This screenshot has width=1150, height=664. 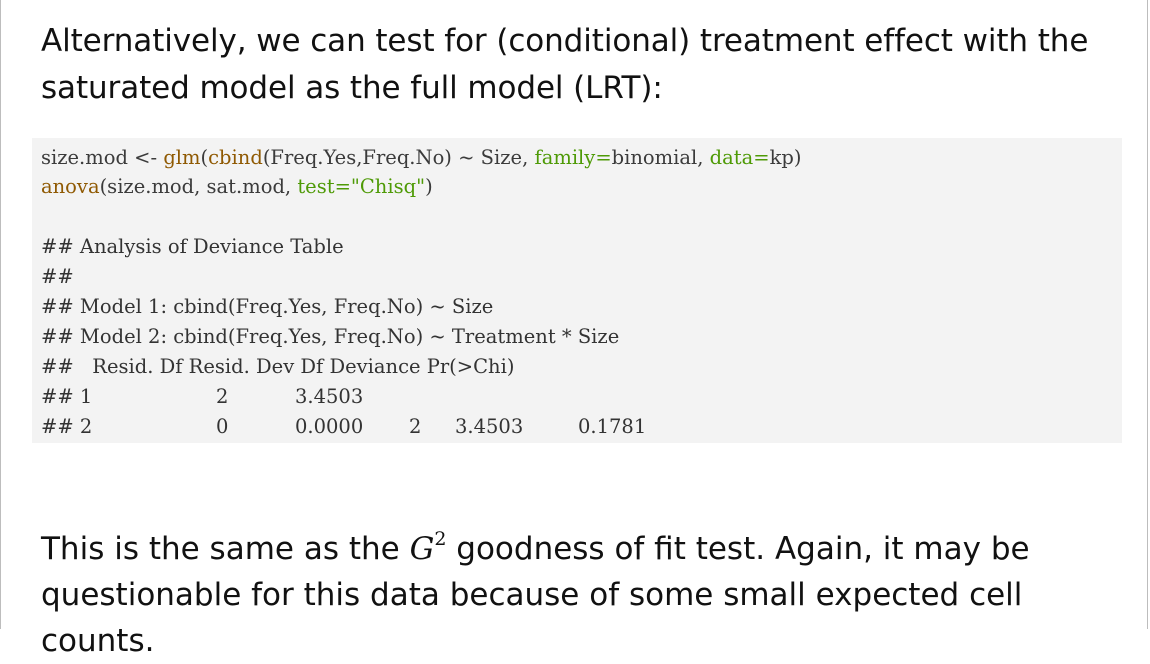 What do you see at coordinates (761, 157) in the screenshot?
I see `code-eq-2: =` at bounding box center [761, 157].